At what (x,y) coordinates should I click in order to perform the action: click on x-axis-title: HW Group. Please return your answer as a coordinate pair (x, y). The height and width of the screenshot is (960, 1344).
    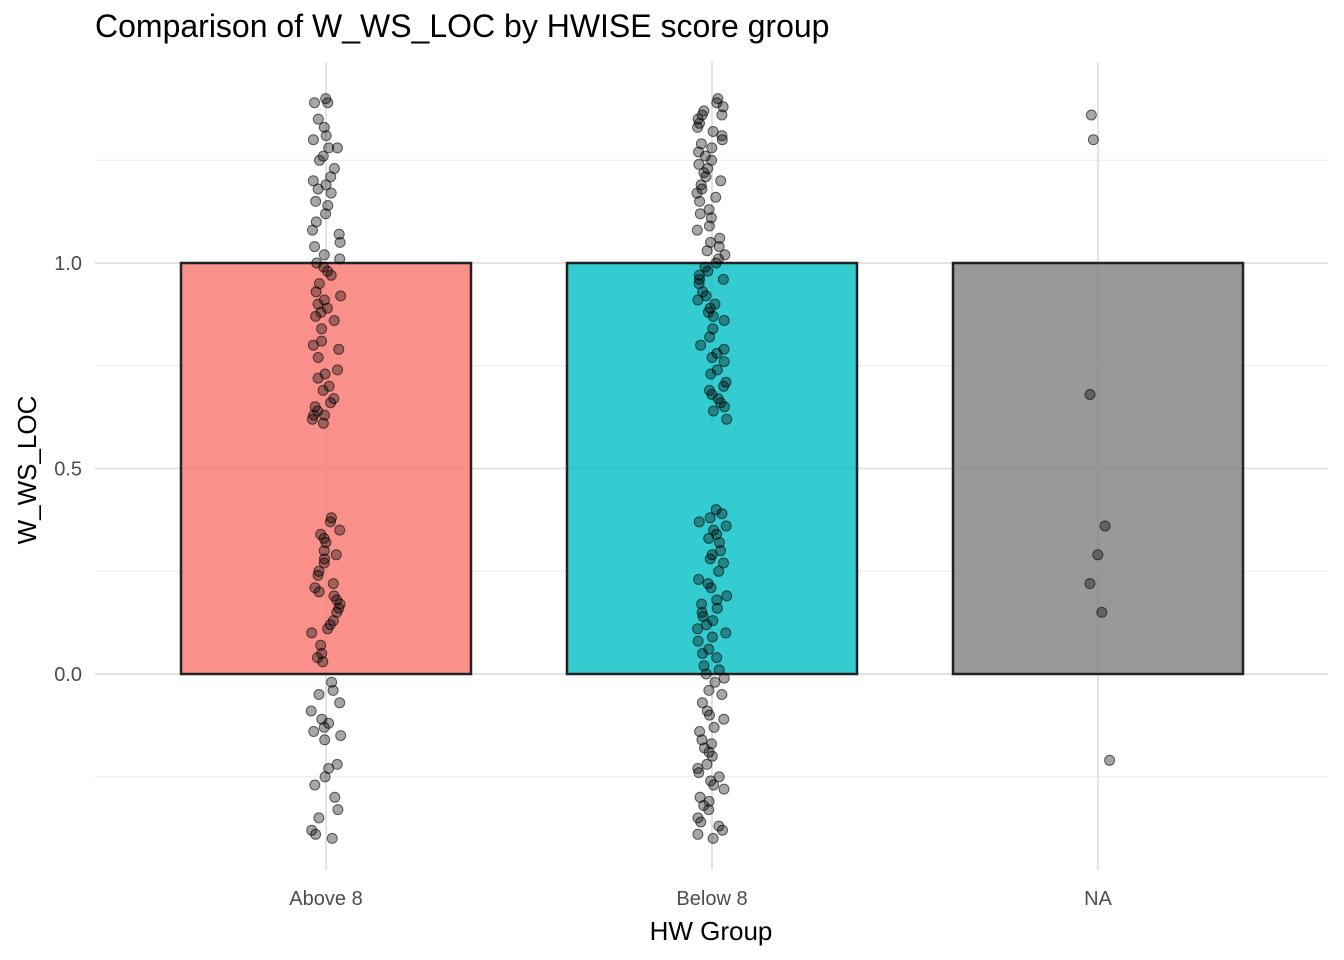
    Looking at the image, I should click on (711, 931).